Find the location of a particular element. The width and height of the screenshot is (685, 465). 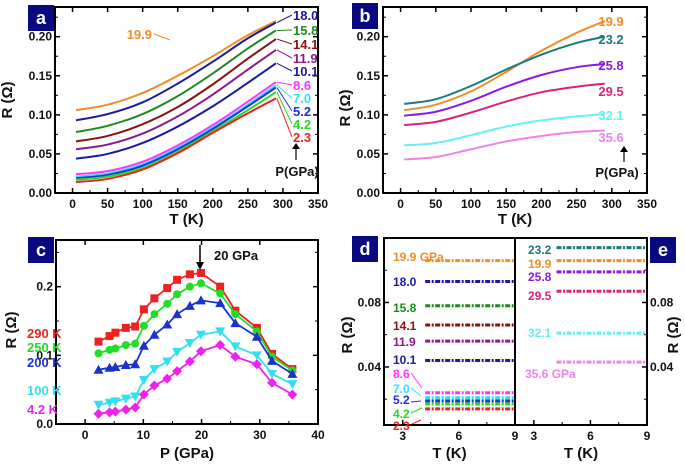

series-label-15.8: 15.8 is located at coordinates (305, 30).